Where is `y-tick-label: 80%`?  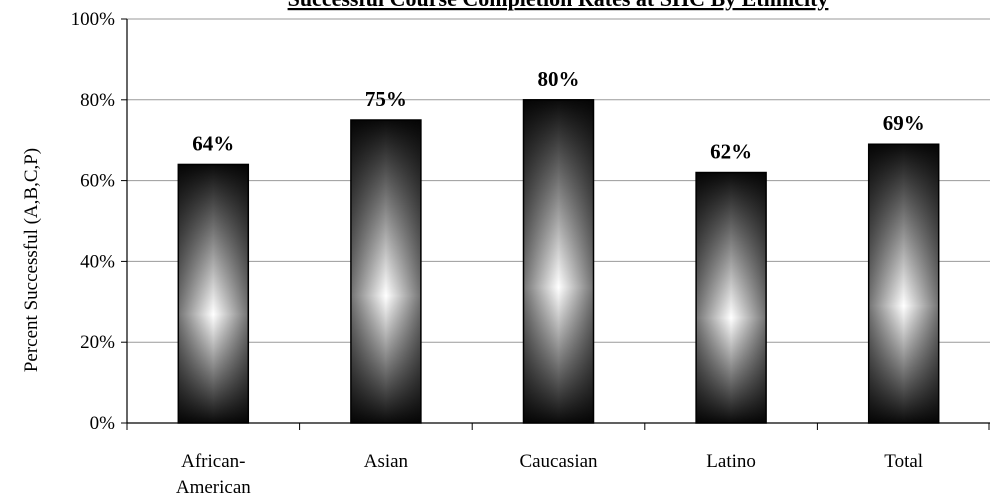
y-tick-label: 80% is located at coordinates (97, 100).